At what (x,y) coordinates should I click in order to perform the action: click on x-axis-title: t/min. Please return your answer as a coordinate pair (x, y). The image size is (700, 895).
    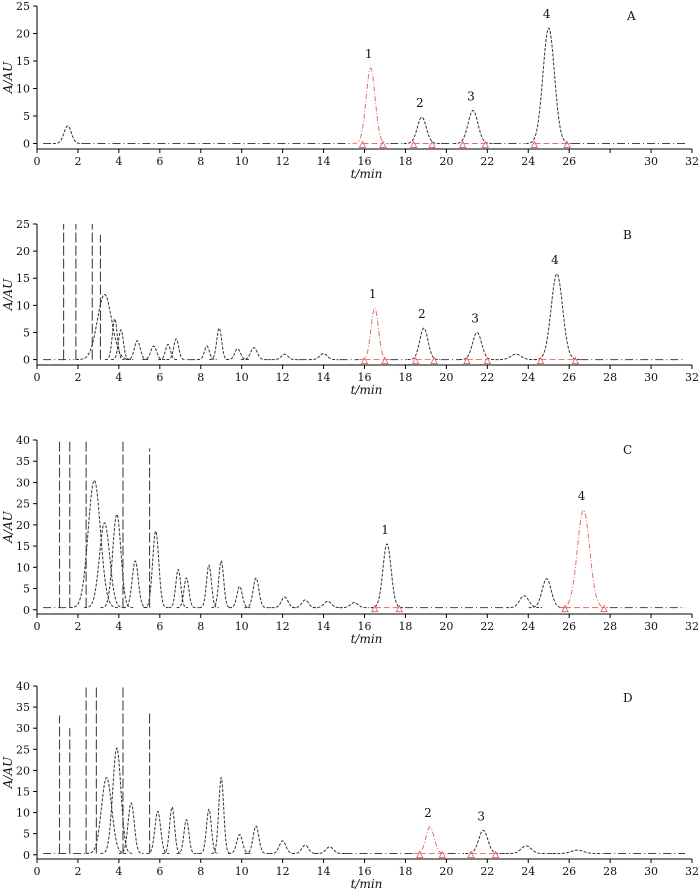
    Looking at the image, I should click on (367, 390).